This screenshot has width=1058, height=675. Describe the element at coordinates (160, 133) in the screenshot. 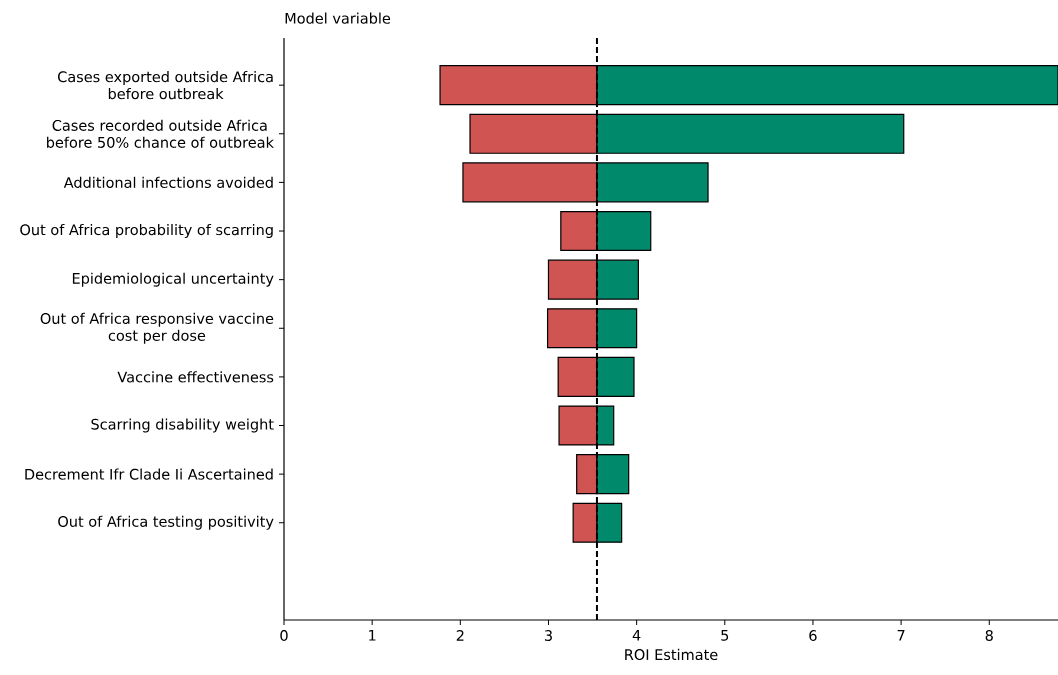

I see `y-tick-label: Cases recorded outside Africa before 50% chance of outbreak` at that location.